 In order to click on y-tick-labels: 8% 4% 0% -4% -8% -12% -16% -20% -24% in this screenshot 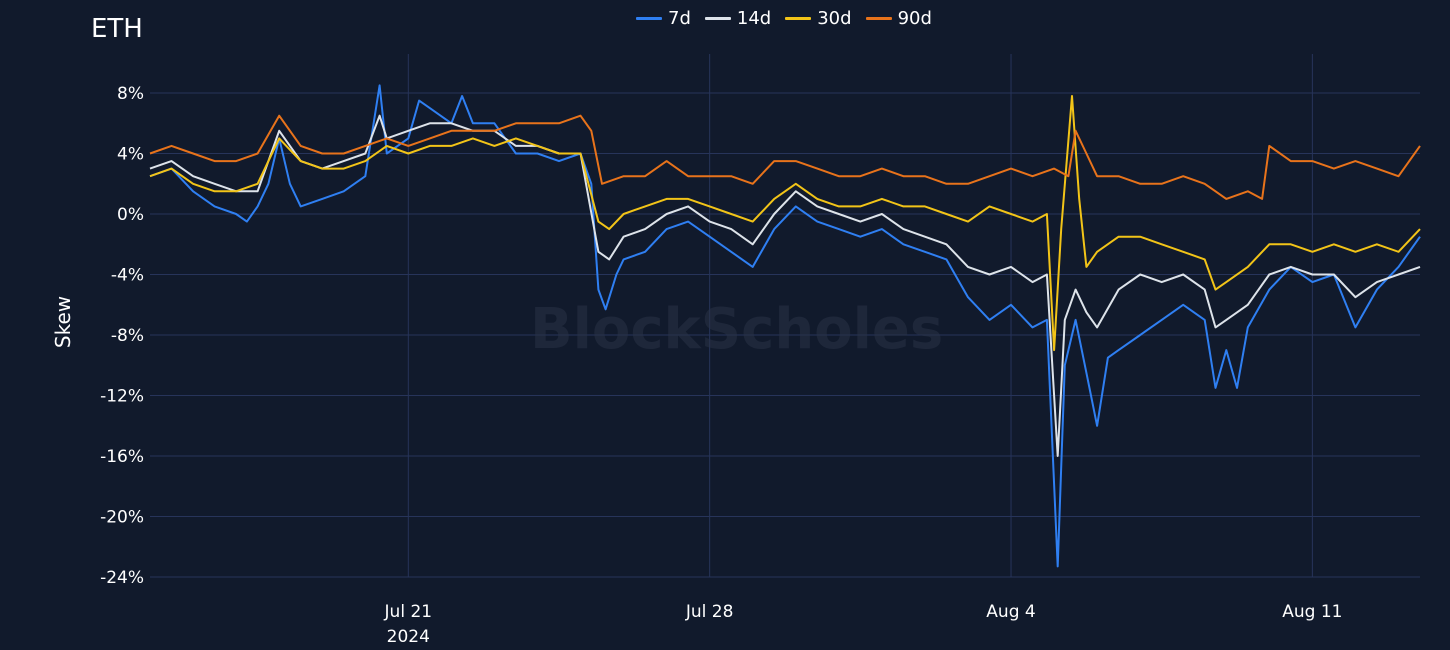, I will do `click(122, 336)`.